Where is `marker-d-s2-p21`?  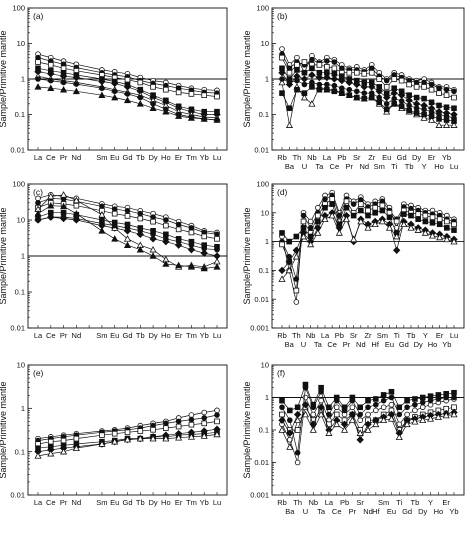
marker-d-s2-p21 is located at coordinates (432, 217).